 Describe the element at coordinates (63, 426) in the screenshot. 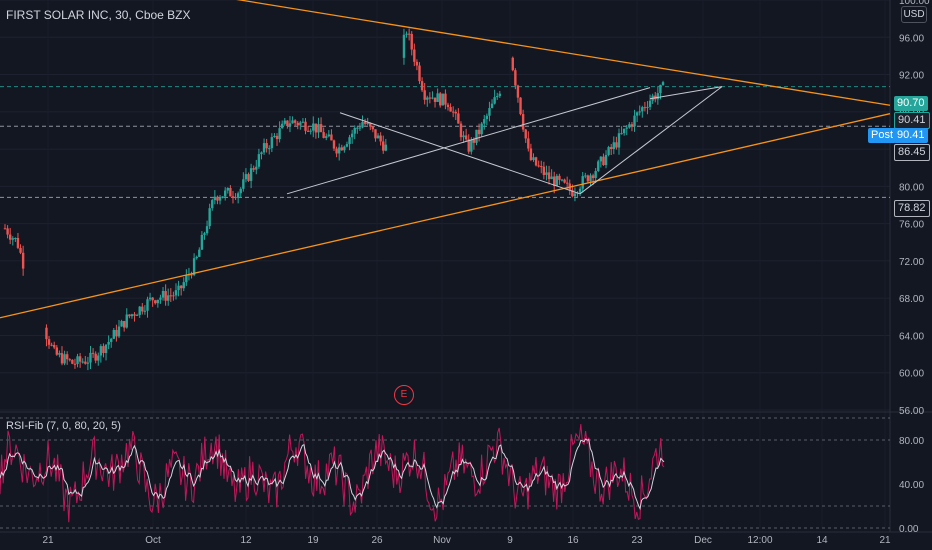

I see `rsi-legend: RSI-Fib (7, 0, 80, 20, 5)` at that location.